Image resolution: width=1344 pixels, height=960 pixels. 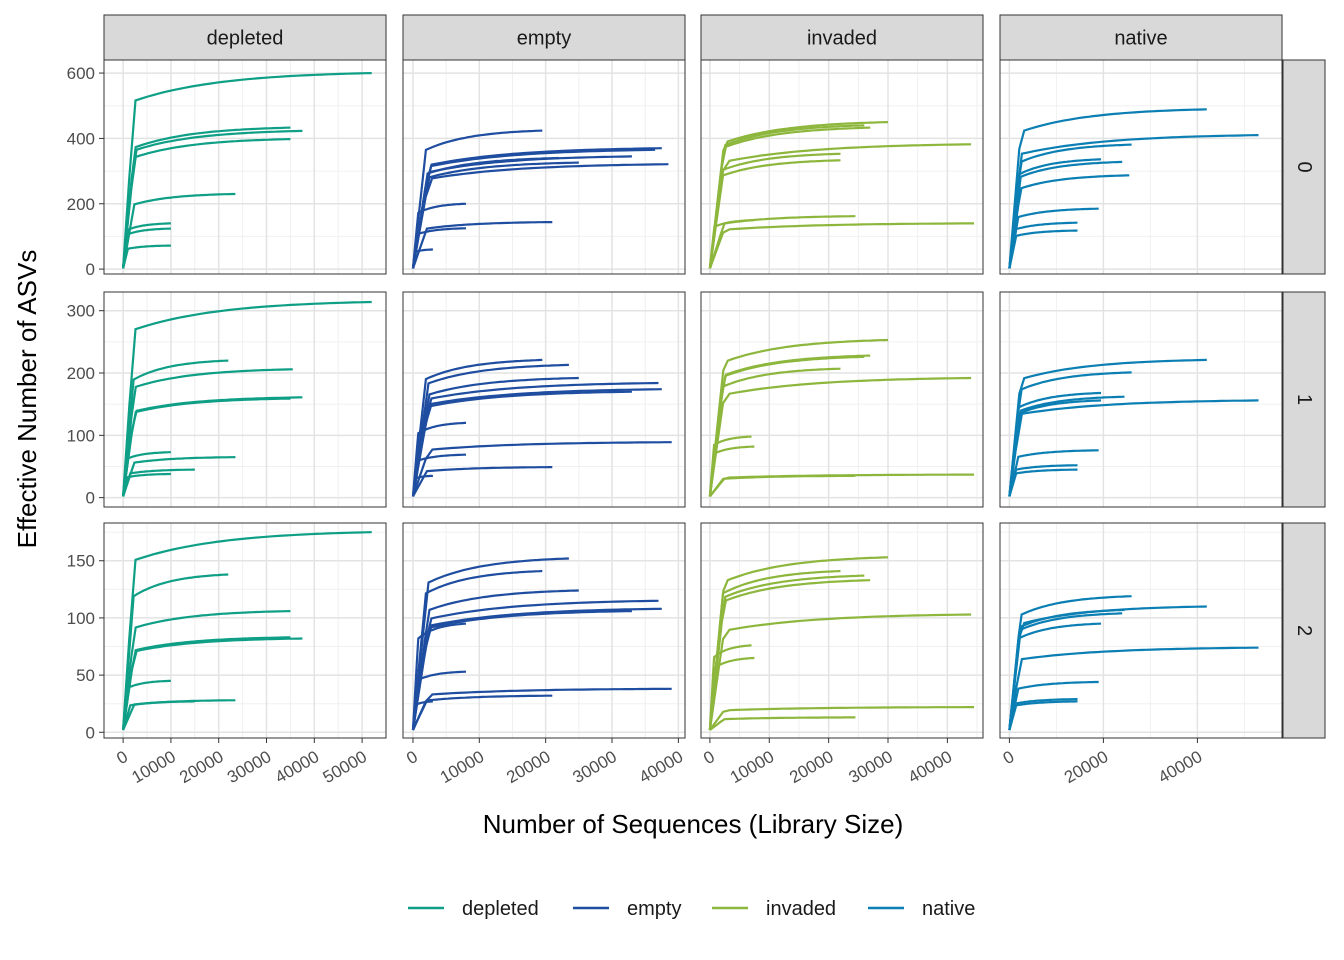 I want to click on y-tick-label: 150, so click(x=81, y=561).